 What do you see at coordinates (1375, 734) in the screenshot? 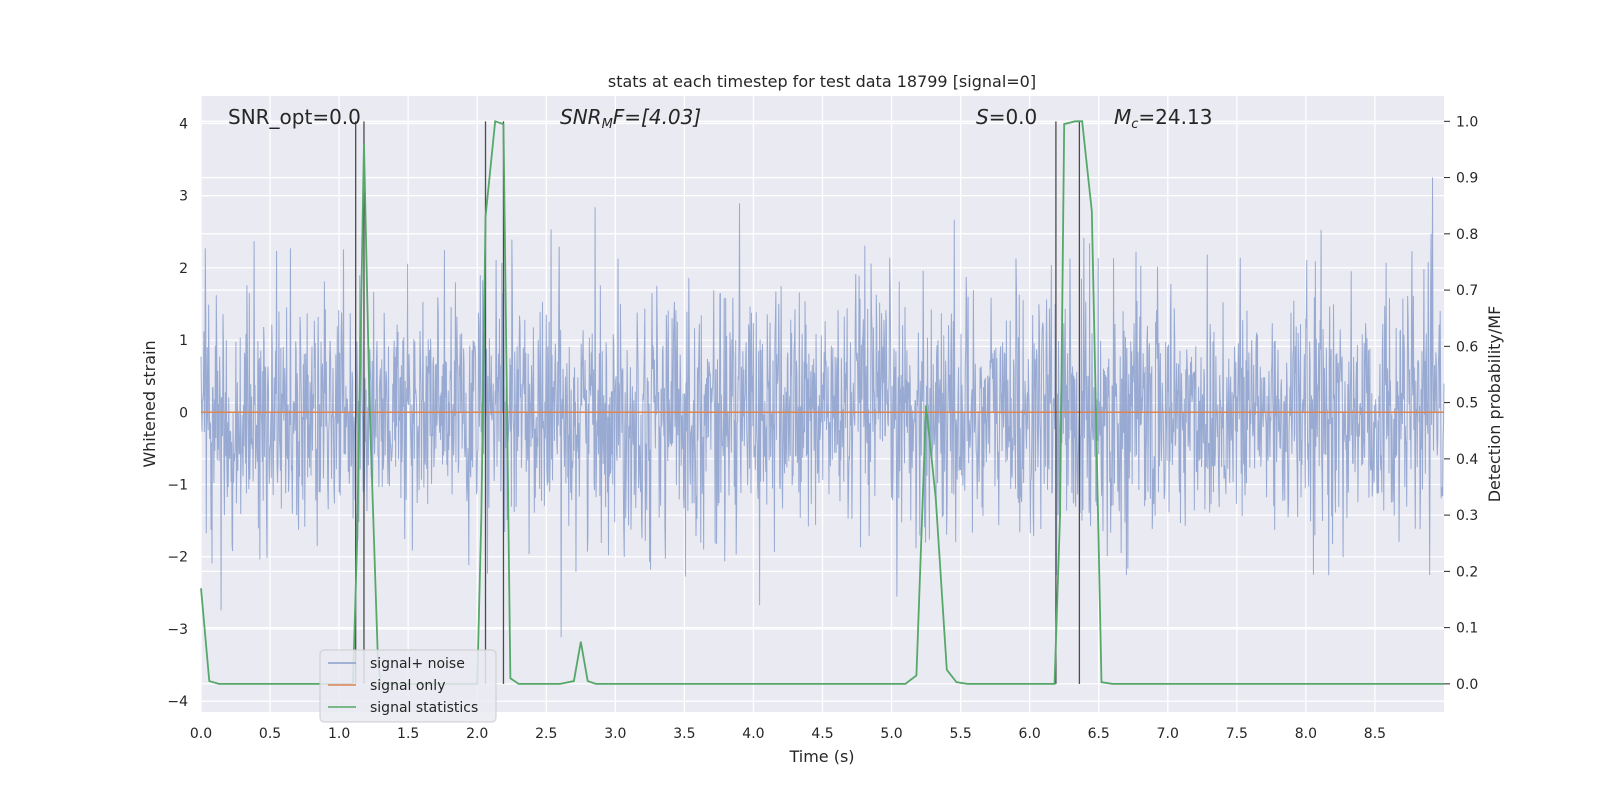
I see `x-tick-label: 8.5` at bounding box center [1375, 734].